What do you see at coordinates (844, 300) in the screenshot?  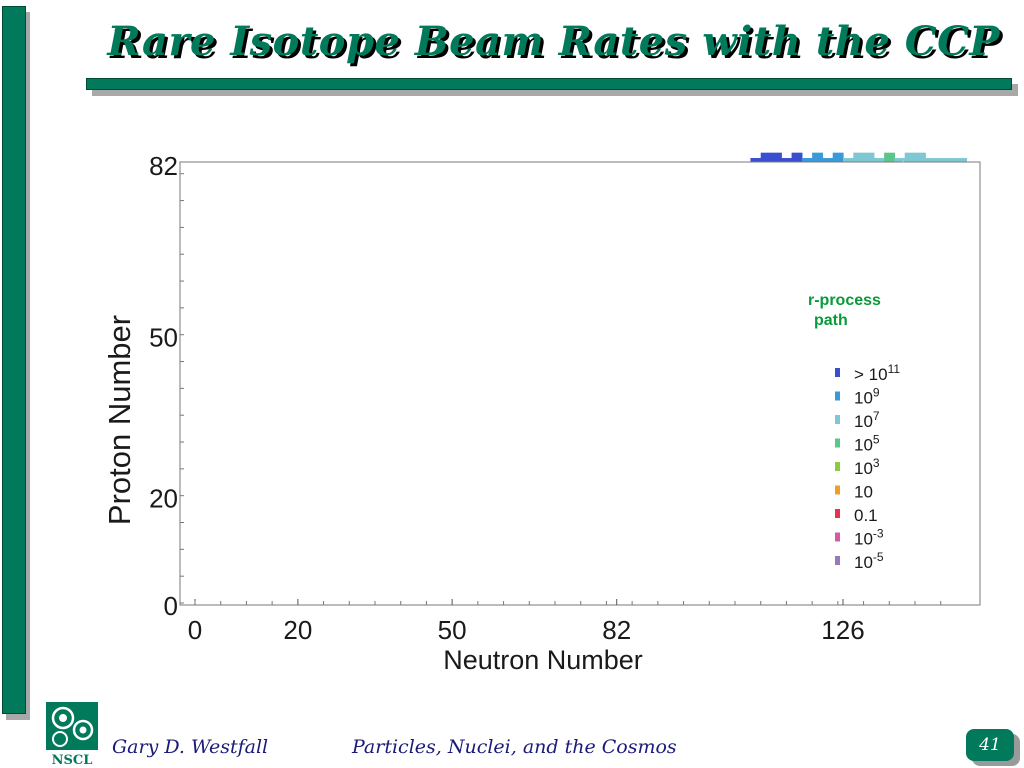 I see `annotation-rprocess-line1: r-process` at bounding box center [844, 300].